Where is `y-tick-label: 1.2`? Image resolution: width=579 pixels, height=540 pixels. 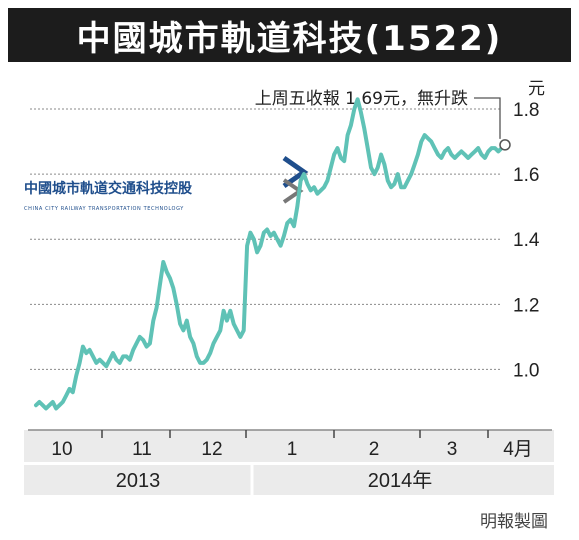 y-tick-label: 1.2 is located at coordinates (526, 305).